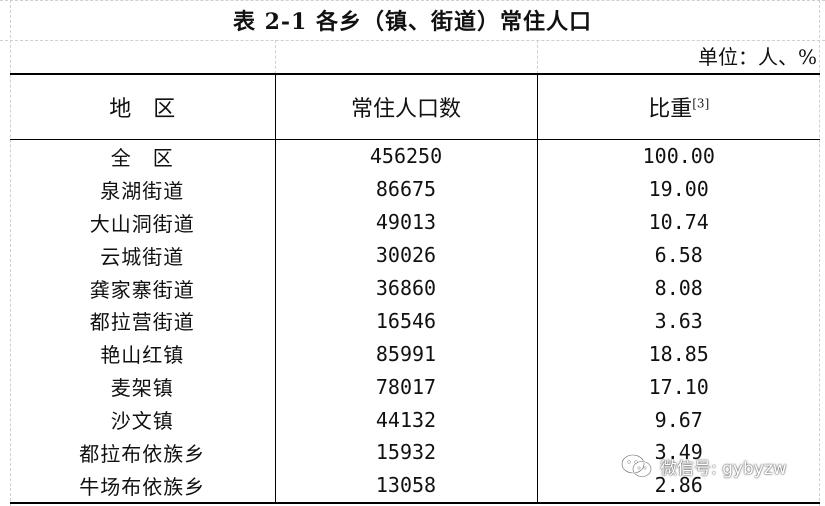  I want to click on table-row: 都拉布依族乡 15932 3.49, so click(415, 452).